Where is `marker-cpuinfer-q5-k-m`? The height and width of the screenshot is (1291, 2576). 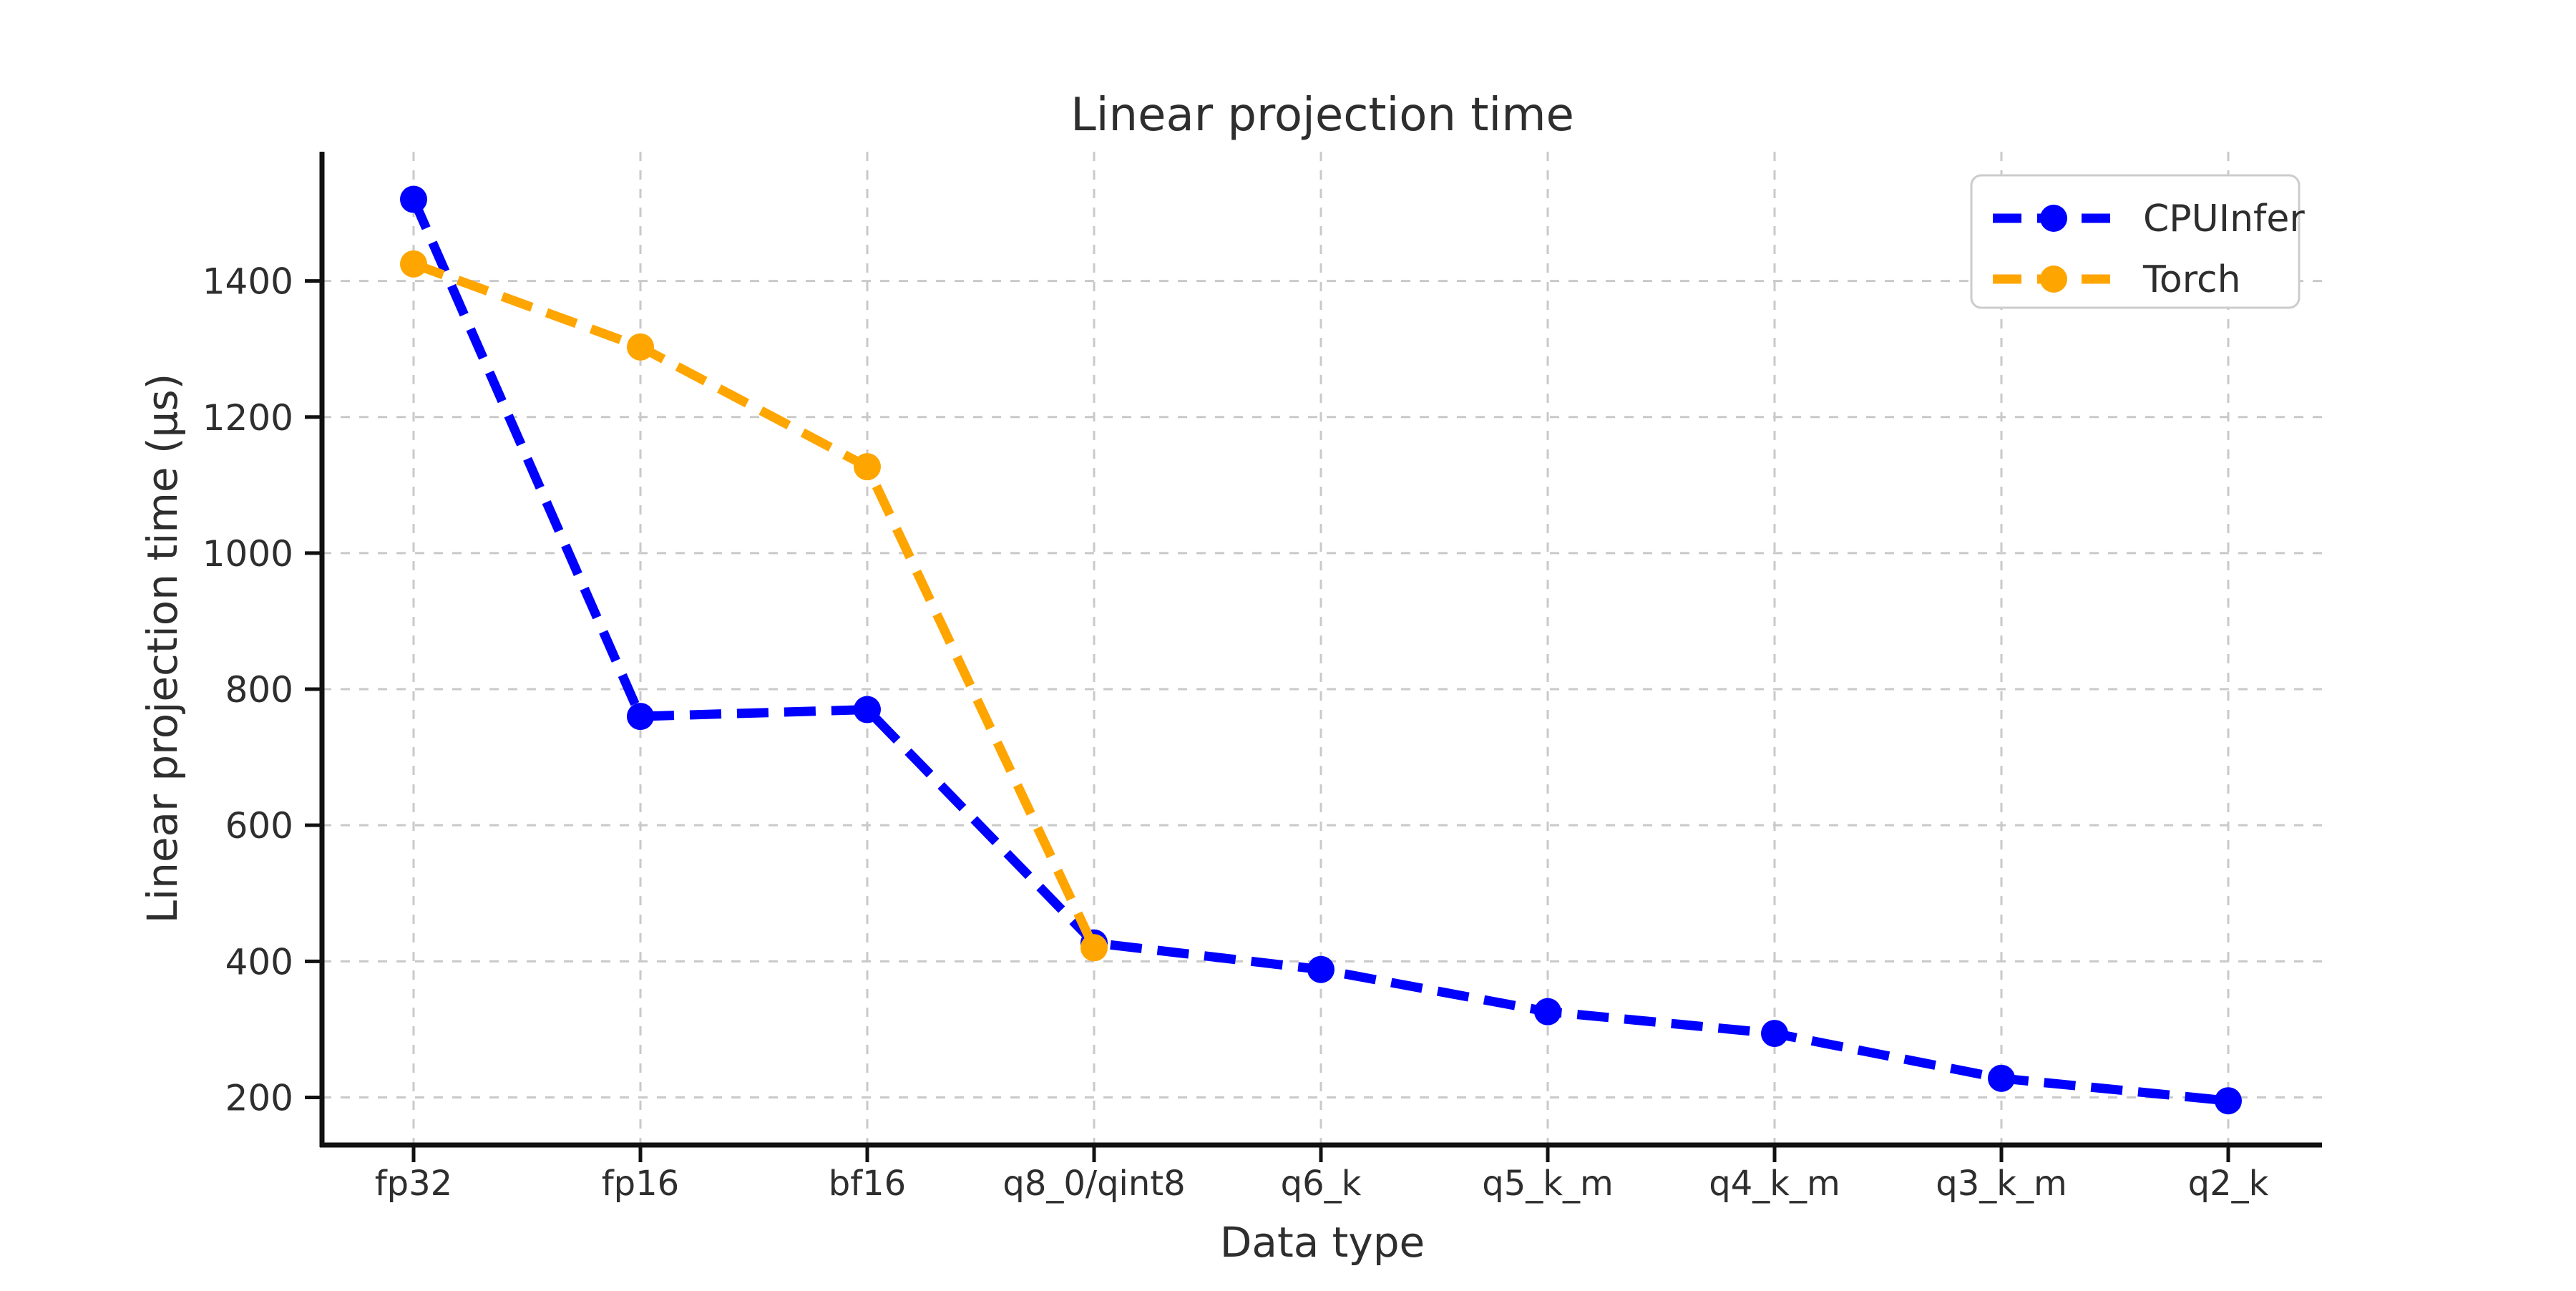 marker-cpuinfer-q5-k-m is located at coordinates (1547, 1012).